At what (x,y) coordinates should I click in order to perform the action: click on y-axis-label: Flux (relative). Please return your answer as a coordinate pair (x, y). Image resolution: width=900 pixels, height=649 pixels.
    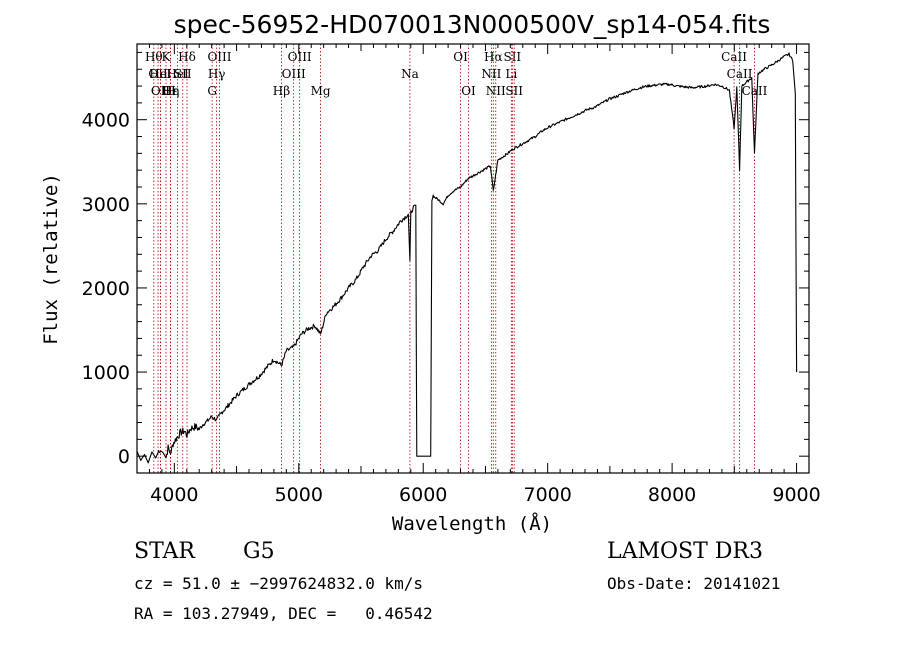
    Looking at the image, I should click on (51, 259).